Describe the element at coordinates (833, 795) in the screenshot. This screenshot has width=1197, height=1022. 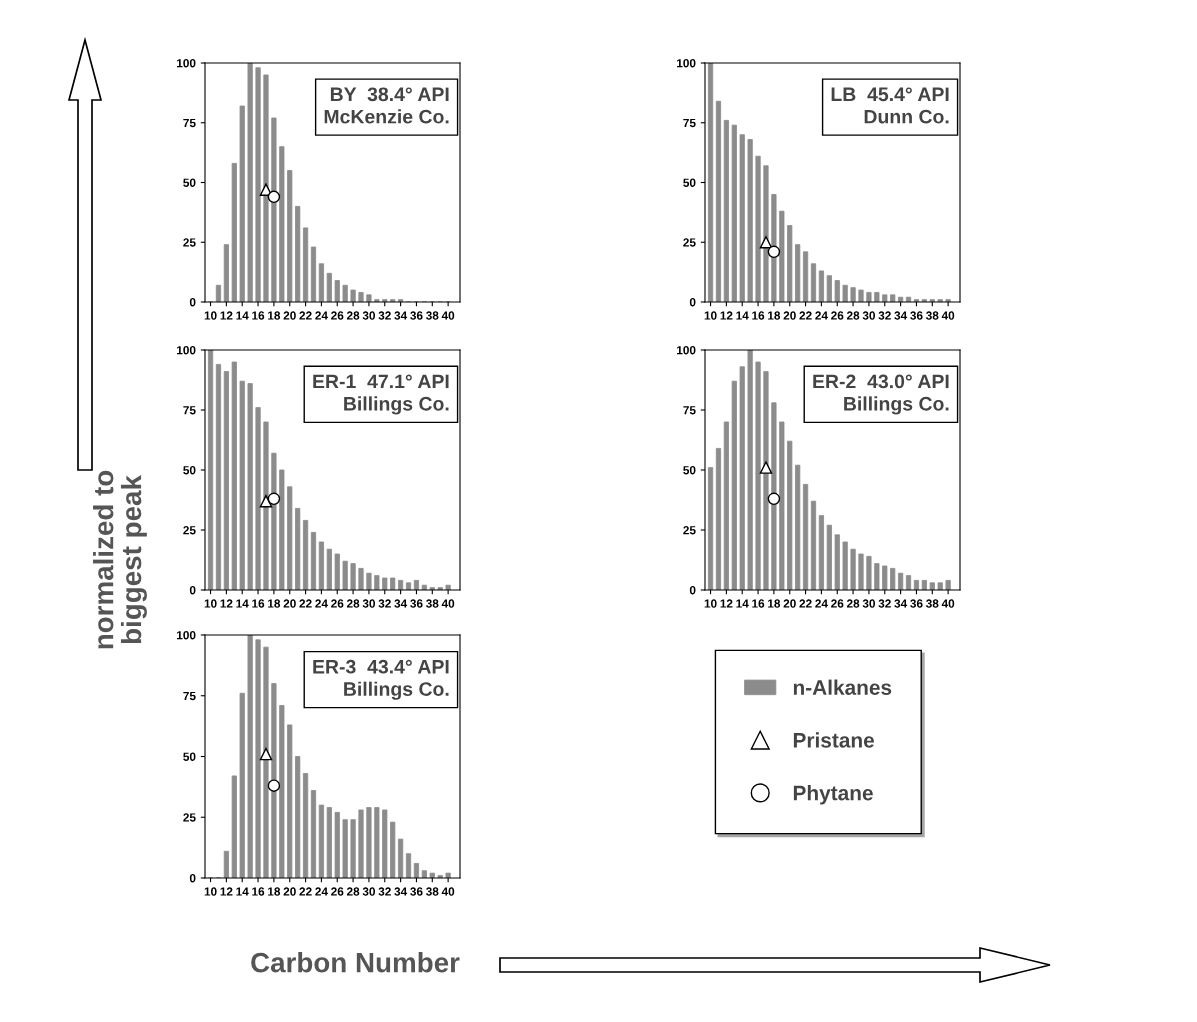
I see `legend-label: Phytane` at that location.